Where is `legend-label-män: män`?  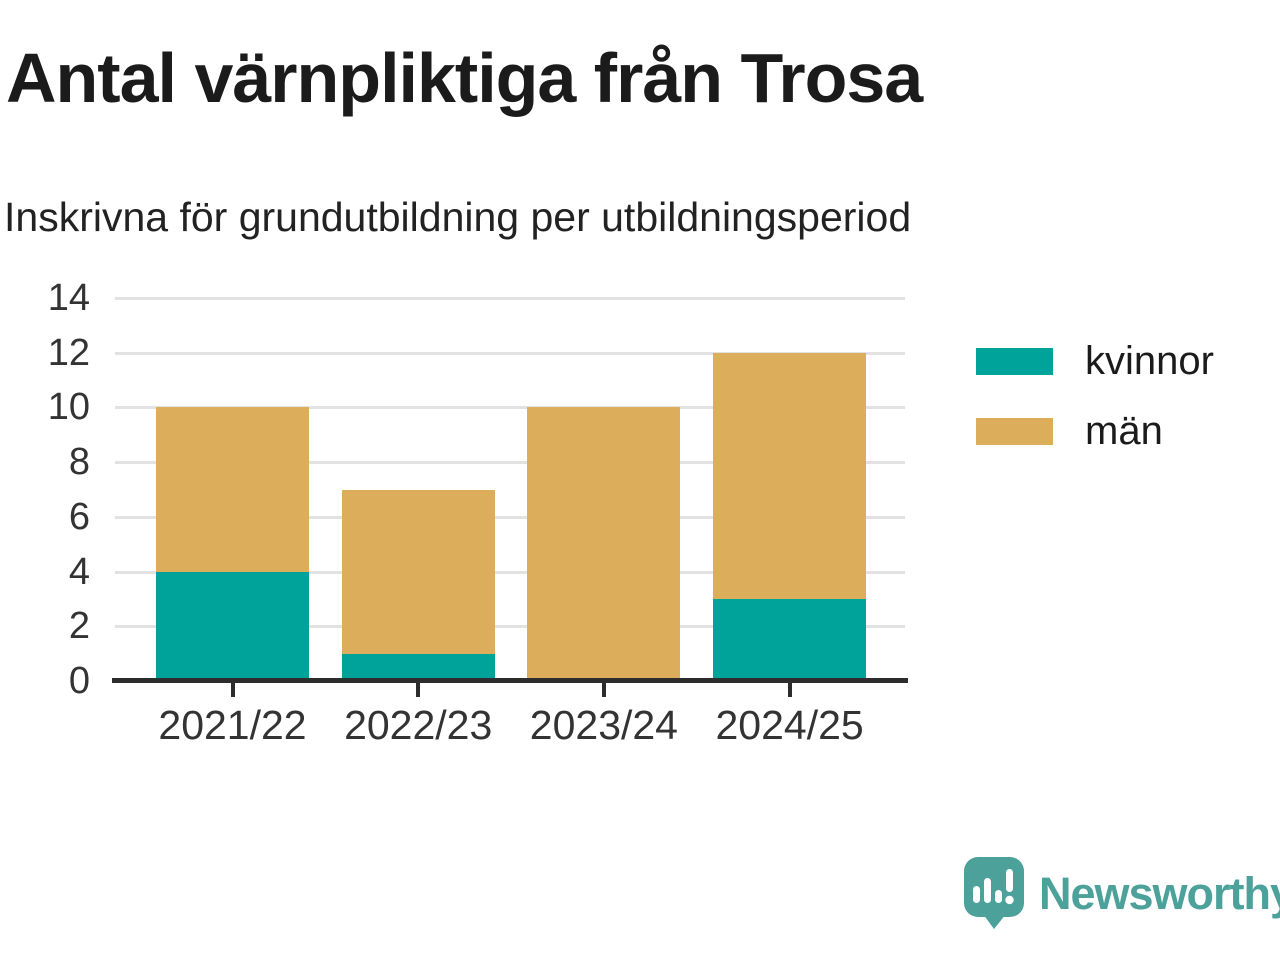 legend-label-män: män is located at coordinates (1124, 431).